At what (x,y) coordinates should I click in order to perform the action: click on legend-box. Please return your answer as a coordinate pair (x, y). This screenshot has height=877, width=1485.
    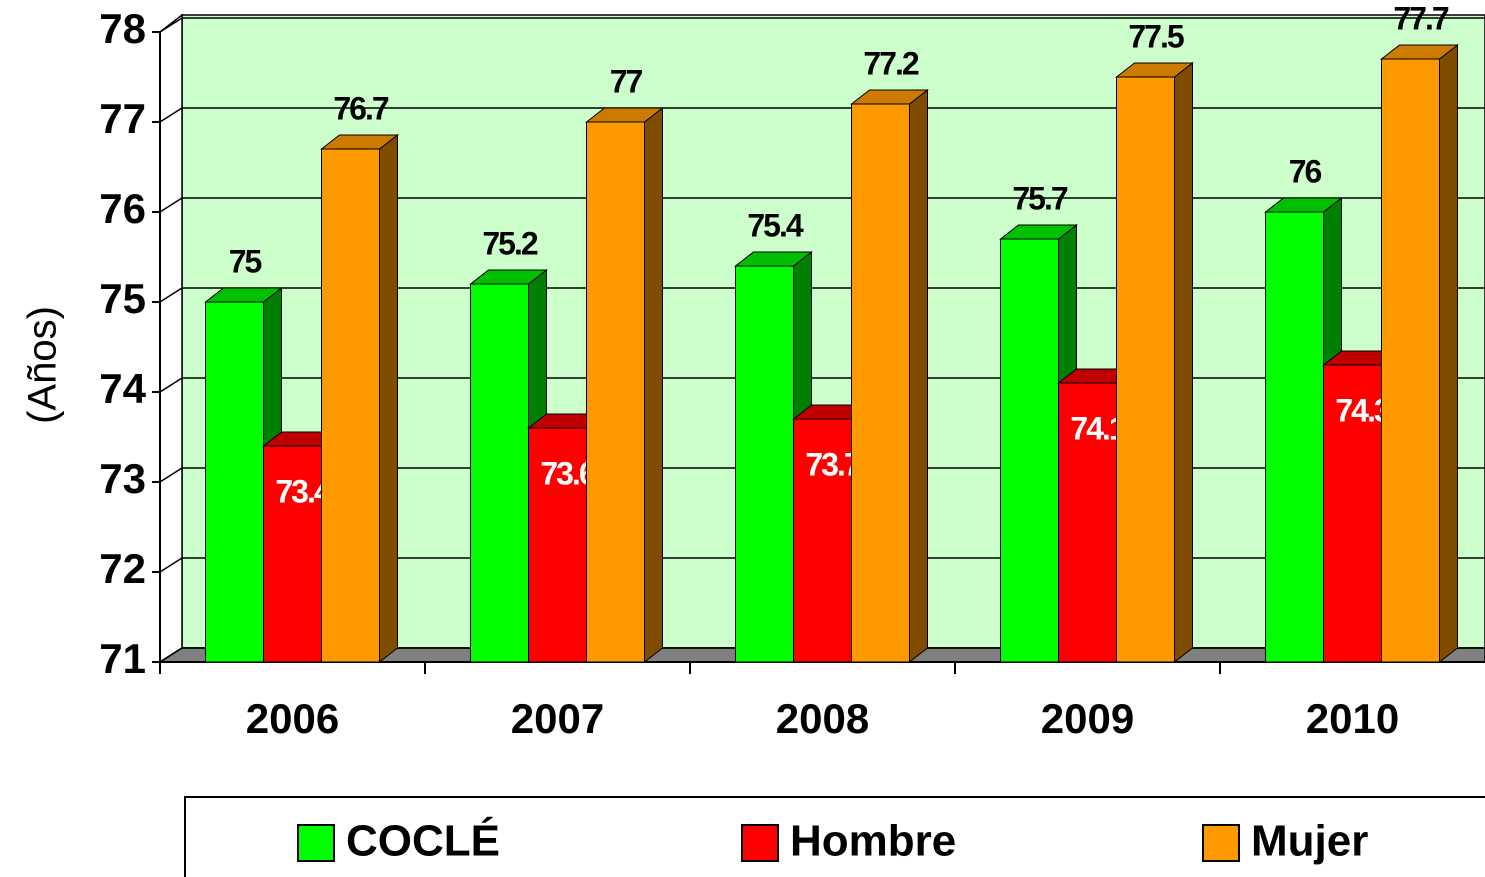
    Looking at the image, I should click on (834, 836).